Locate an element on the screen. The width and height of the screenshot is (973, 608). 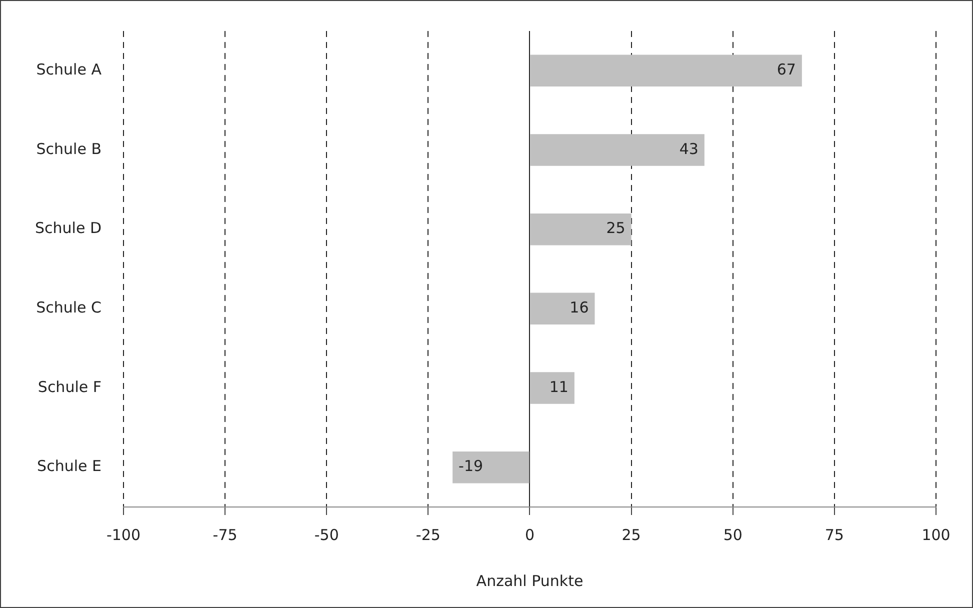
y-tick-label: Schule A is located at coordinates (69, 69).